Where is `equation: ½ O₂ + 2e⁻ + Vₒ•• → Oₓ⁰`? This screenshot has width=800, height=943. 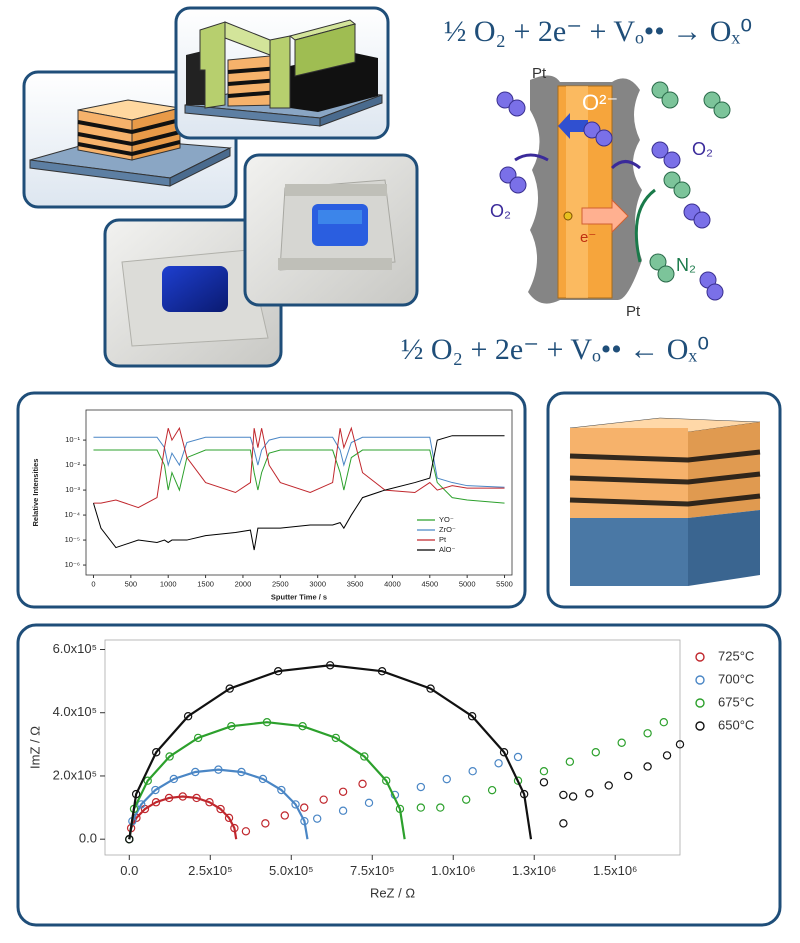
equation: ½ O₂ + 2e⁻ + Vₒ•• → Oₓ⁰ is located at coordinates (598, 31).